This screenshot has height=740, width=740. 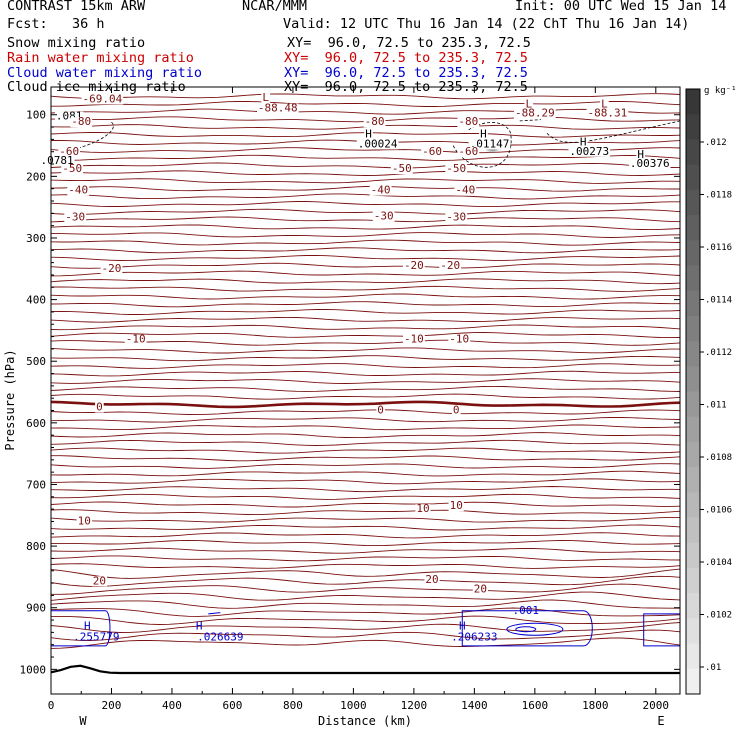 What do you see at coordinates (474, 636) in the screenshot?
I see `cloud-water-label: .206233` at bounding box center [474, 636].